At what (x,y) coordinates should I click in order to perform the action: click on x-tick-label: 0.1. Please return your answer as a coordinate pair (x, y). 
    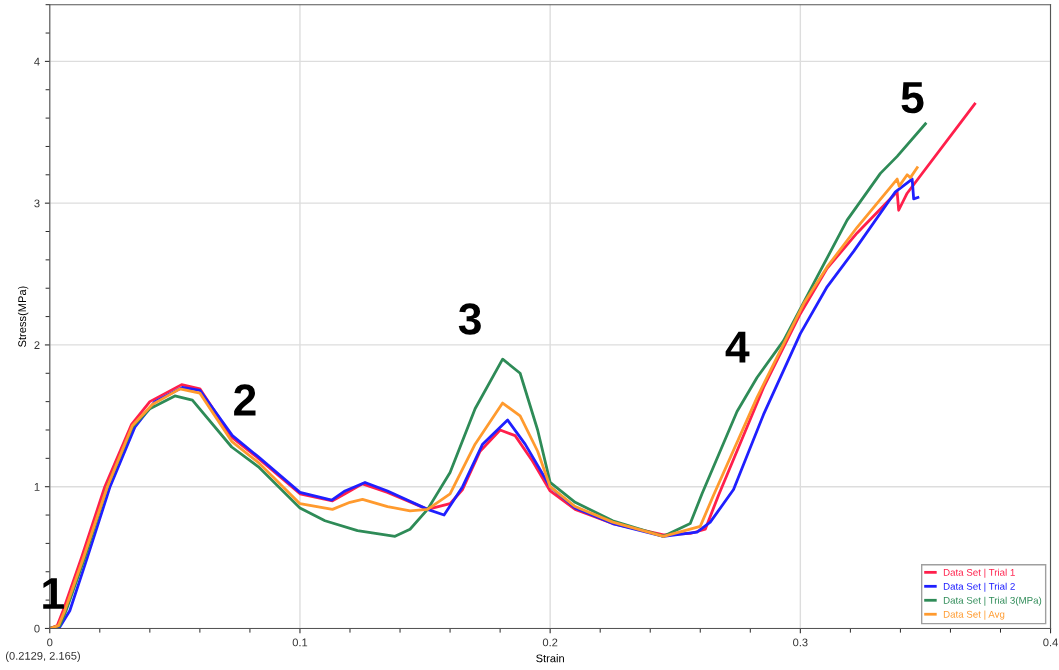
    Looking at the image, I should click on (300, 642).